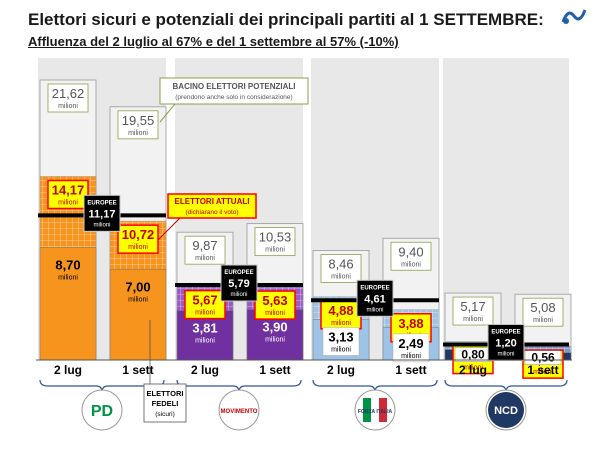 Image resolution: width=604 pixels, height=450 pixels. What do you see at coordinates (169, 229) in the screenshot?
I see `callout-attuali-pointer` at bounding box center [169, 229].